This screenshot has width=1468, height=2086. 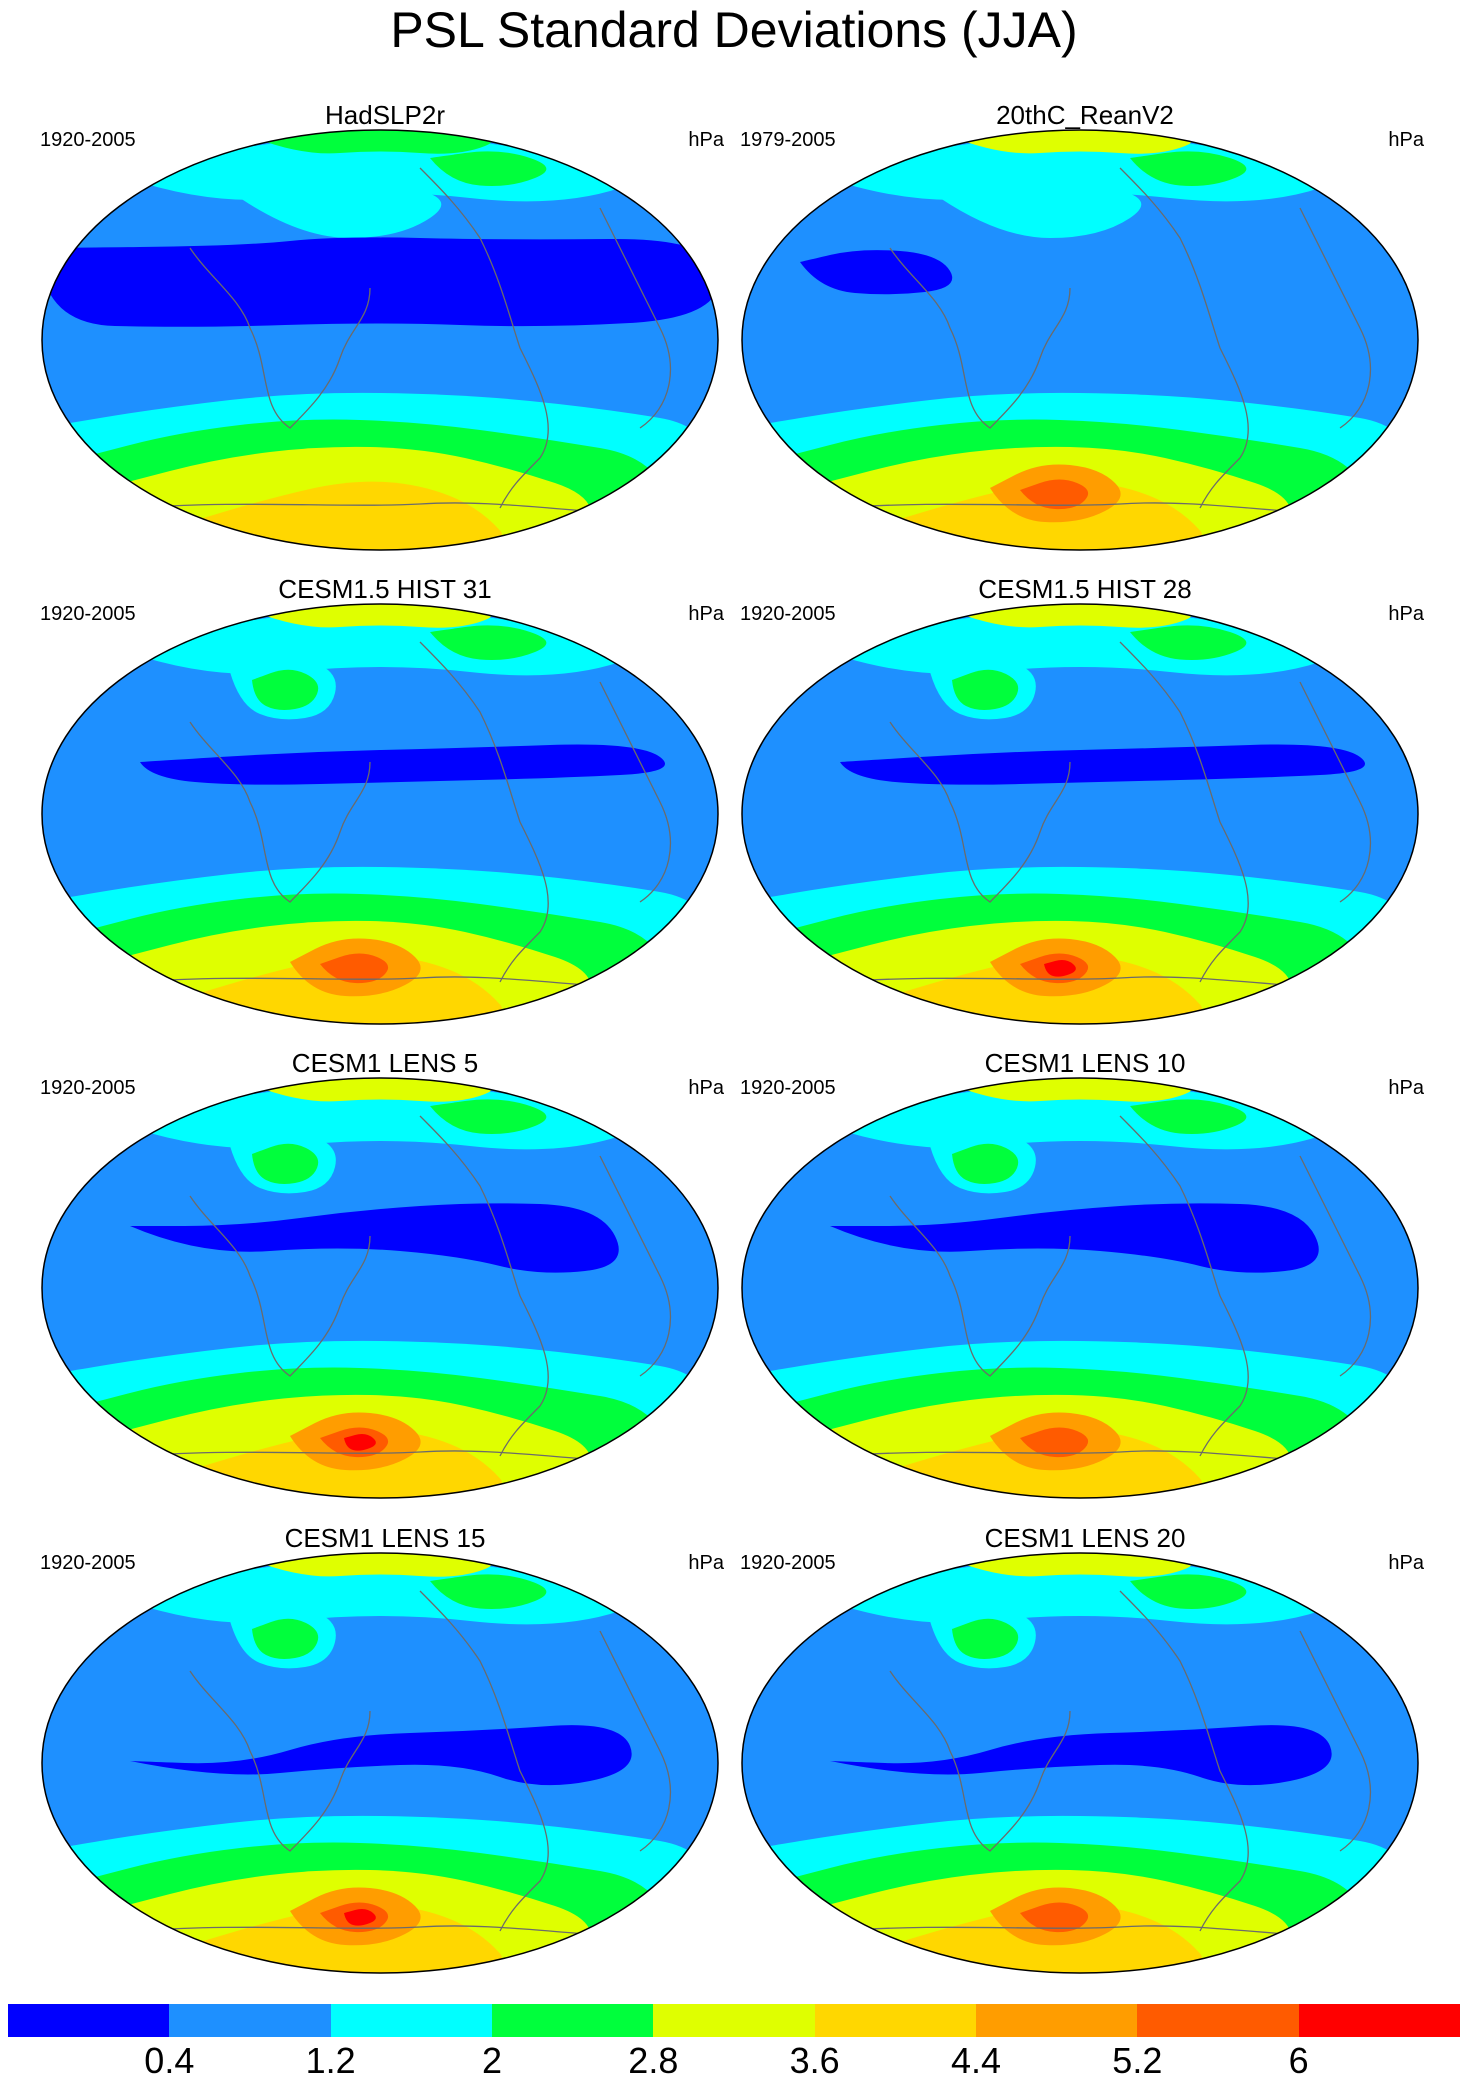 What do you see at coordinates (734, 30) in the screenshot?
I see `figure-title: PSL Standard Deviations (JJA)` at bounding box center [734, 30].